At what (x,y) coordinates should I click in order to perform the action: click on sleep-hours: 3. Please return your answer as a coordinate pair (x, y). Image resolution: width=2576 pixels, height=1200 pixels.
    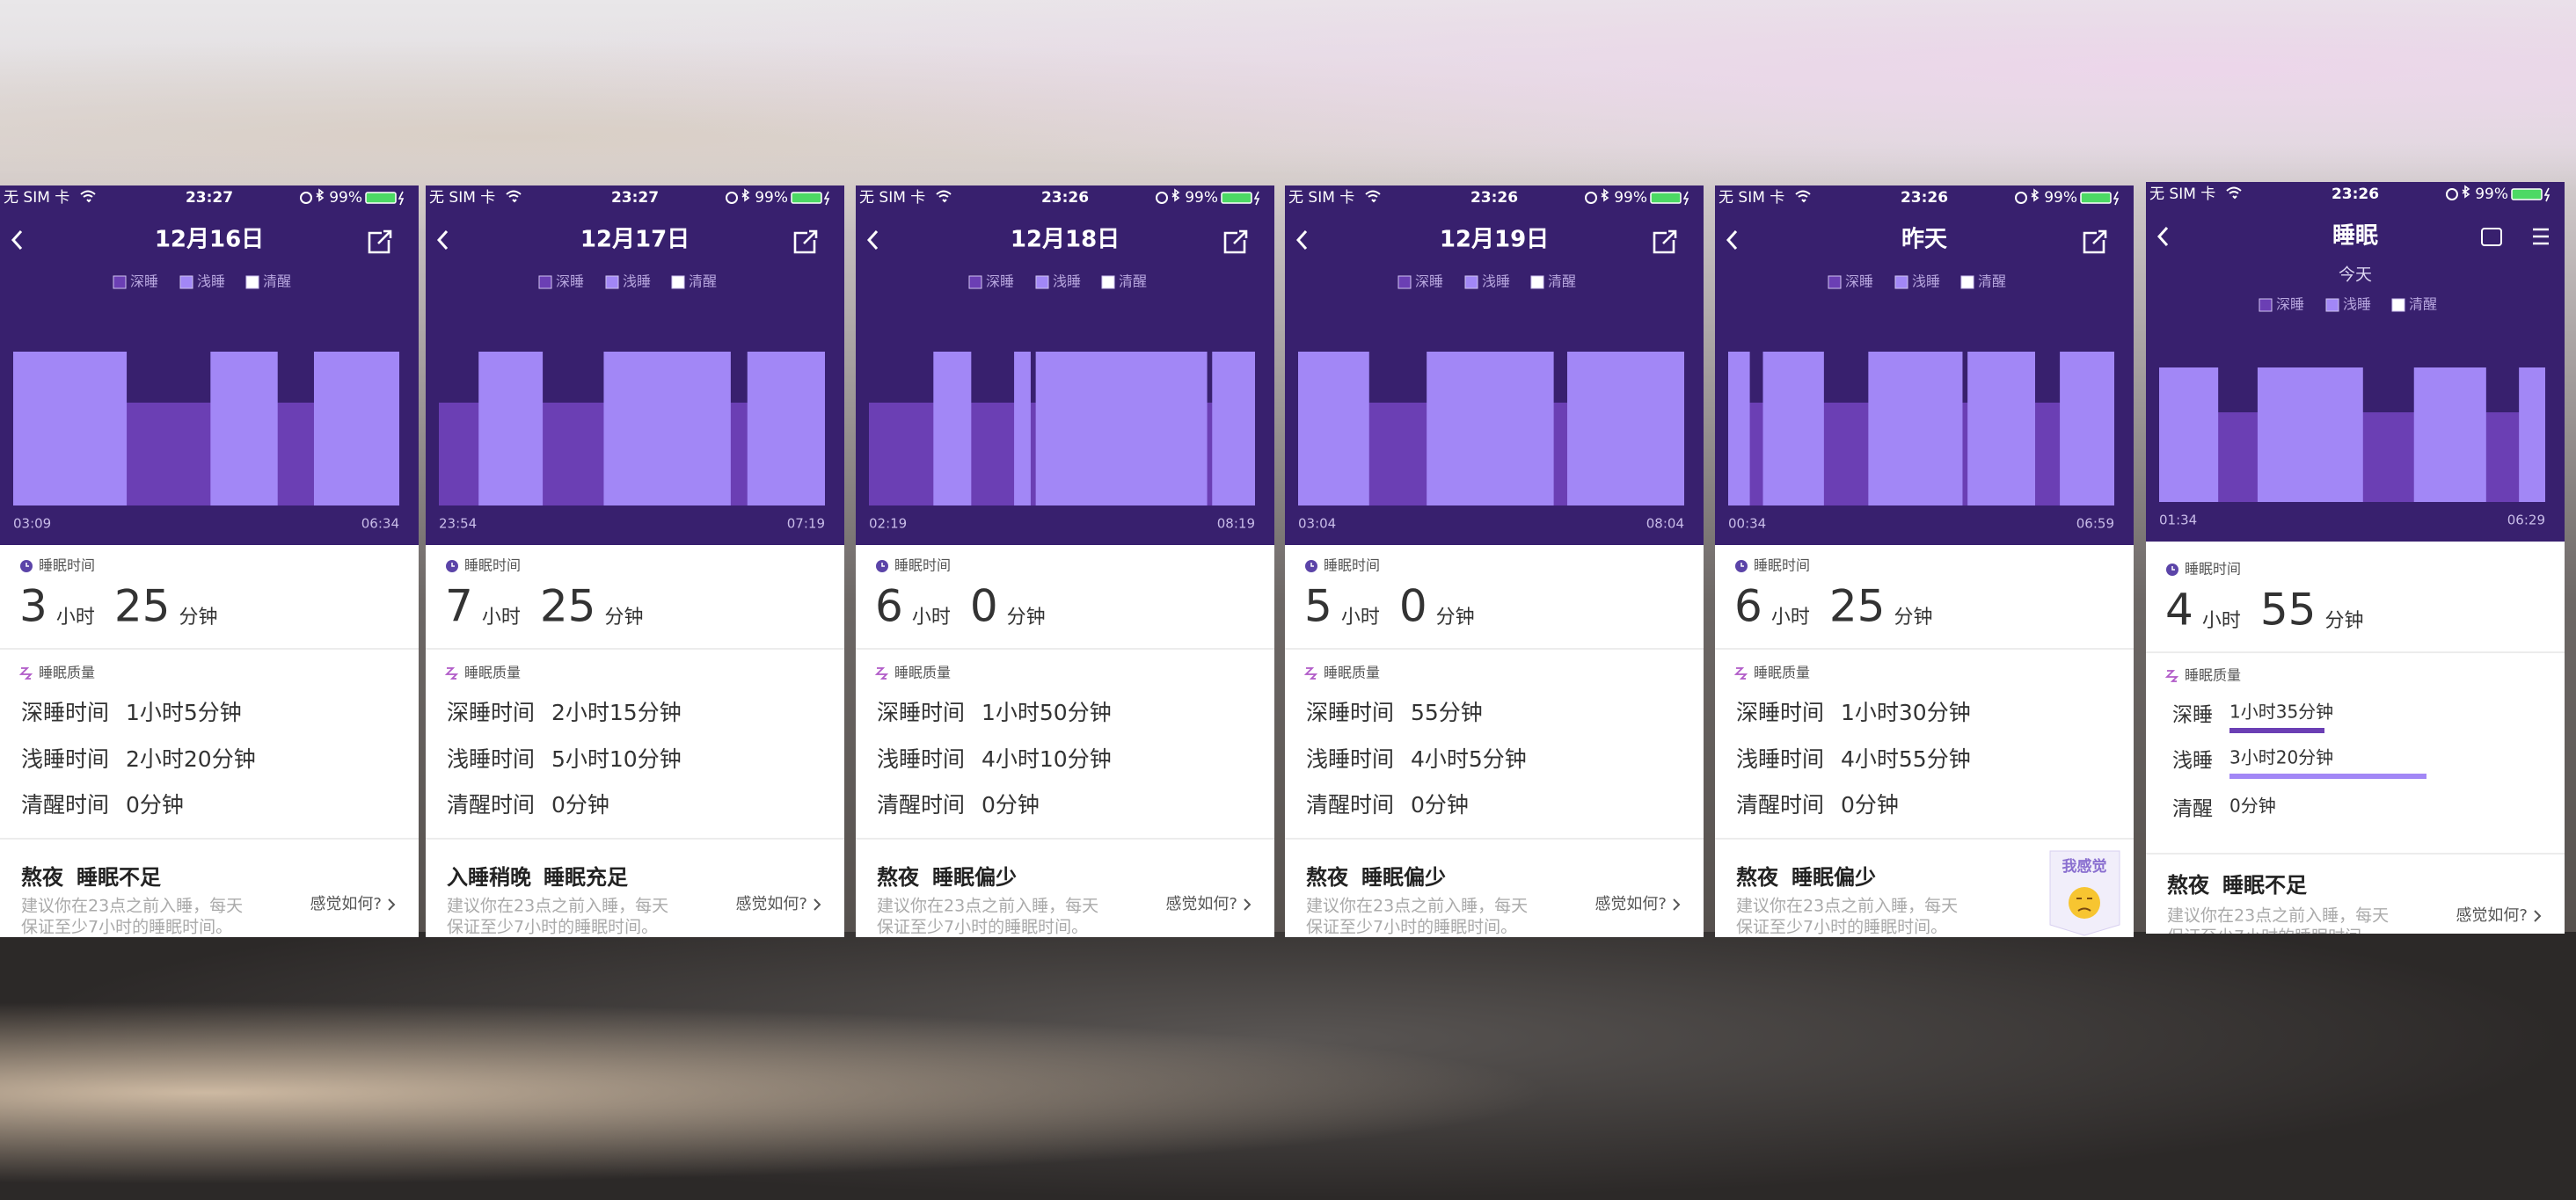
    Looking at the image, I should click on (33, 606).